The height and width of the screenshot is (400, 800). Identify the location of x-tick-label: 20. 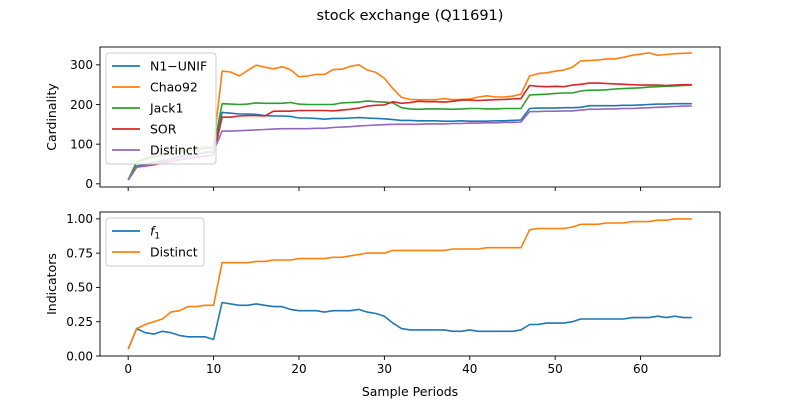
(298, 369).